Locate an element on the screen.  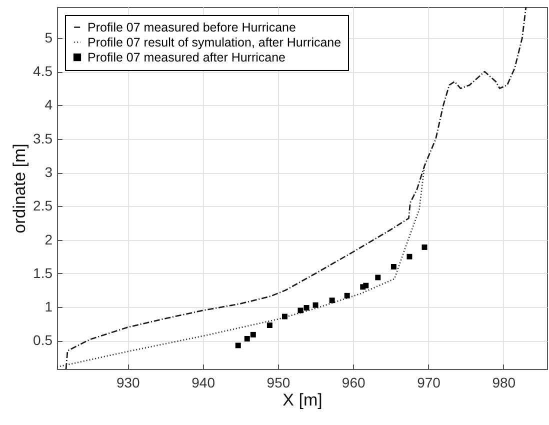
y-tick-label: 5 is located at coordinates (48, 37).